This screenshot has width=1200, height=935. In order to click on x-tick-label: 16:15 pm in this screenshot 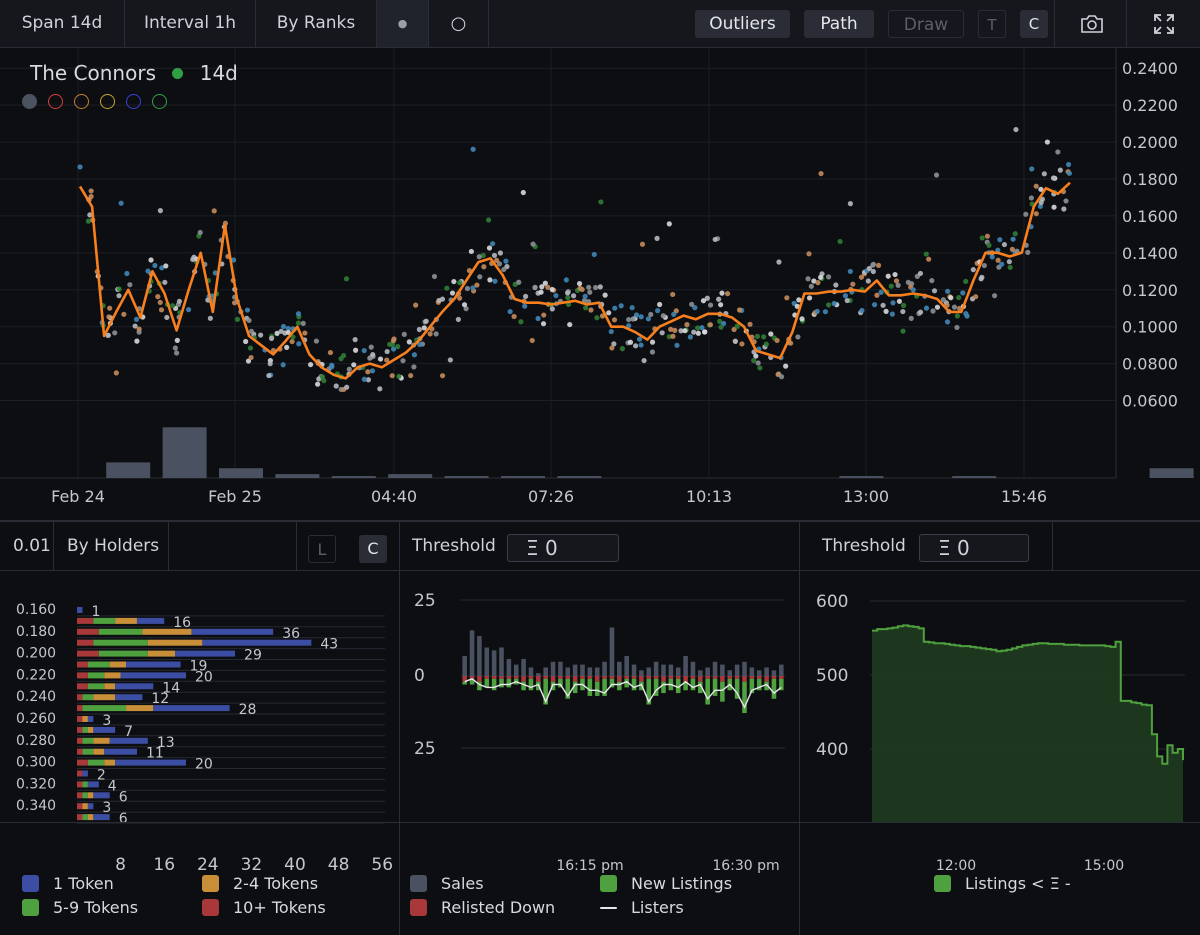, I will do `click(589, 866)`.